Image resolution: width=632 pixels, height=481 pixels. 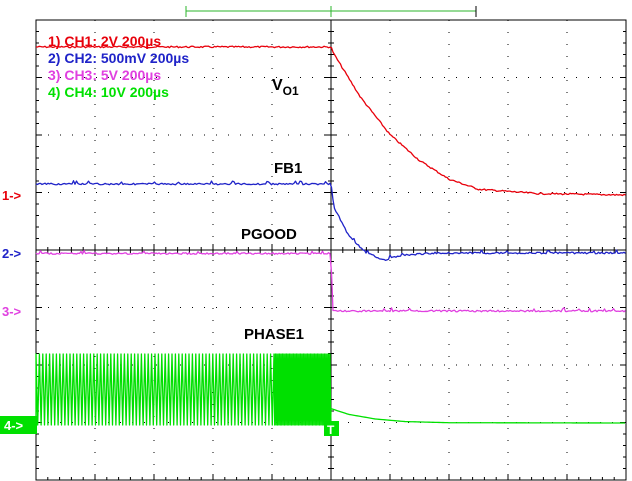 What do you see at coordinates (12, 195) in the screenshot?
I see `marker-ch1: 1->` at bounding box center [12, 195].